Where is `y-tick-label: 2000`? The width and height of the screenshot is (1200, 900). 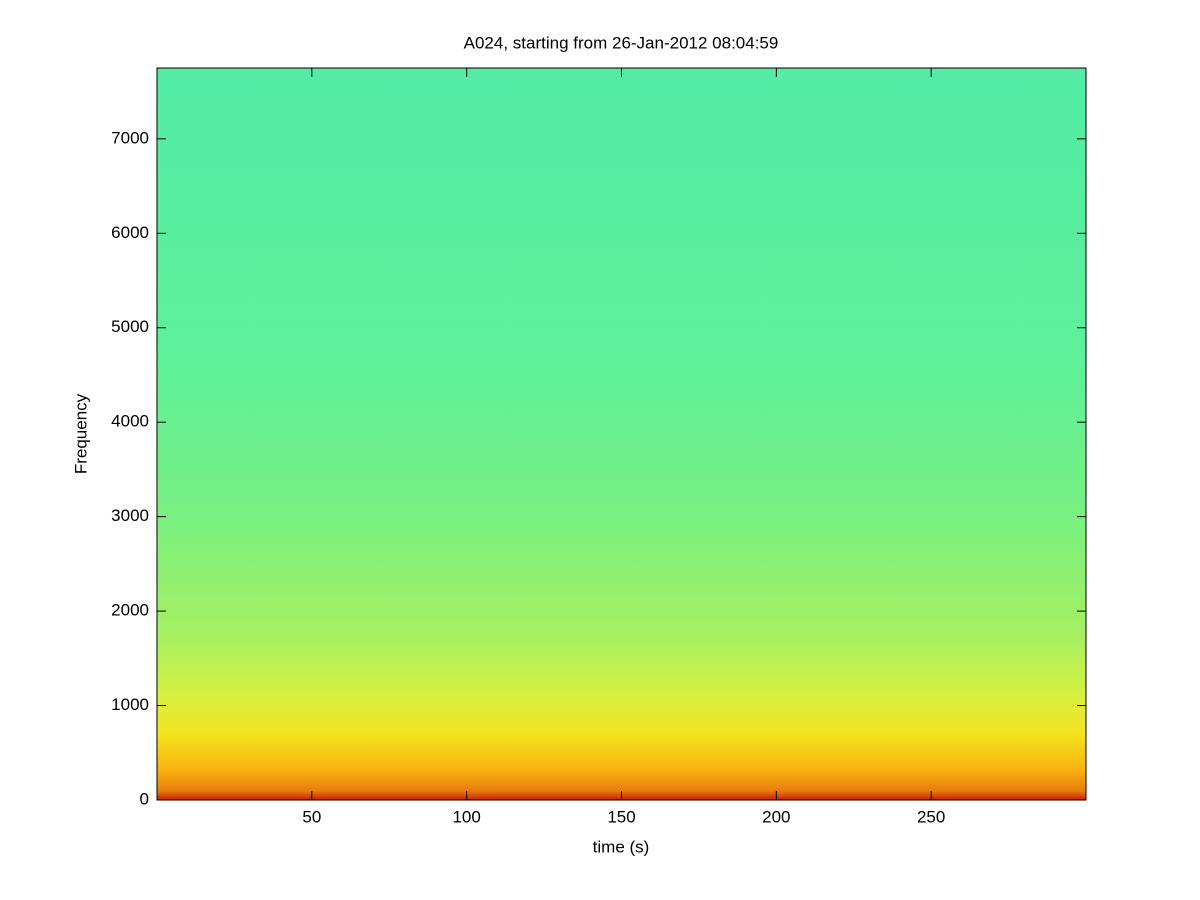 y-tick-label: 2000 is located at coordinates (130, 610).